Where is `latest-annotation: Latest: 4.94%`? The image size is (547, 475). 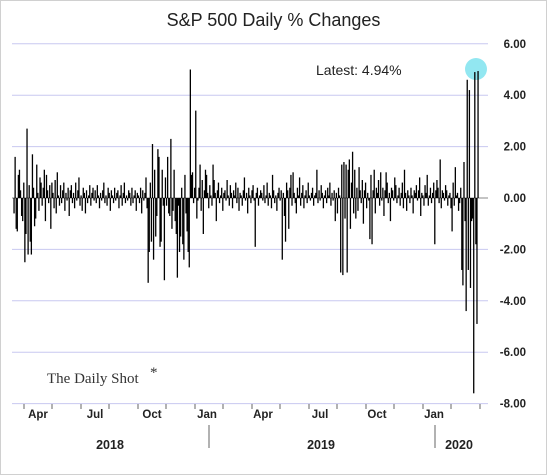
latest-annotation: Latest: 4.94% is located at coordinates (359, 70).